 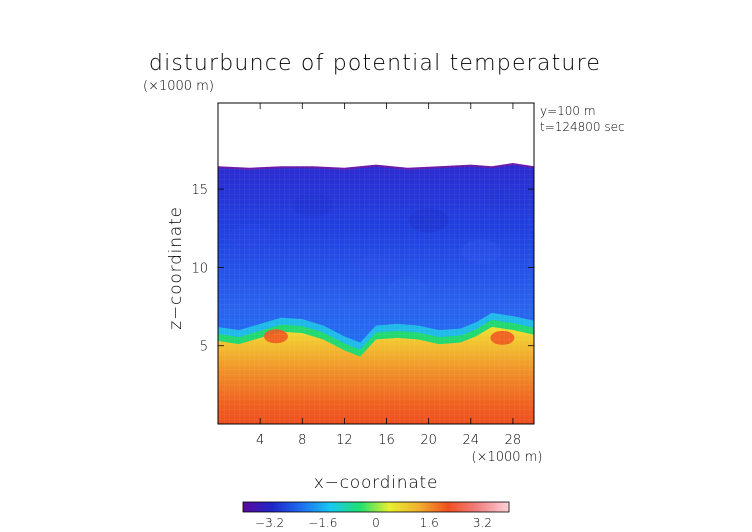 I want to click on colorbar-tick-label: 3.2, so click(x=482, y=523).